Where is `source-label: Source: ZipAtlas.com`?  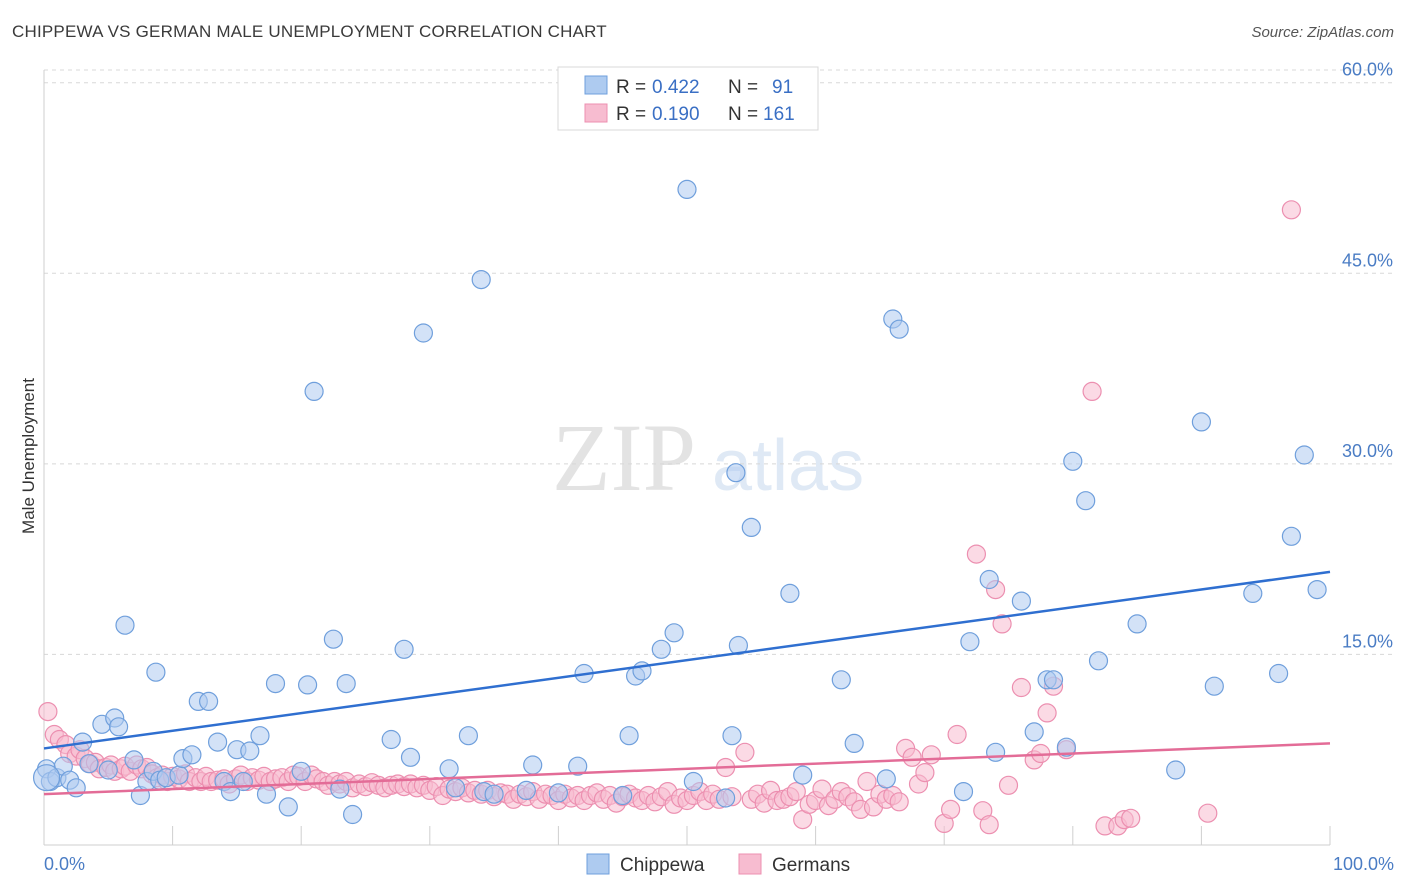
source-label: Source: ZipAtlas.com is located at coordinates (1322, 32).